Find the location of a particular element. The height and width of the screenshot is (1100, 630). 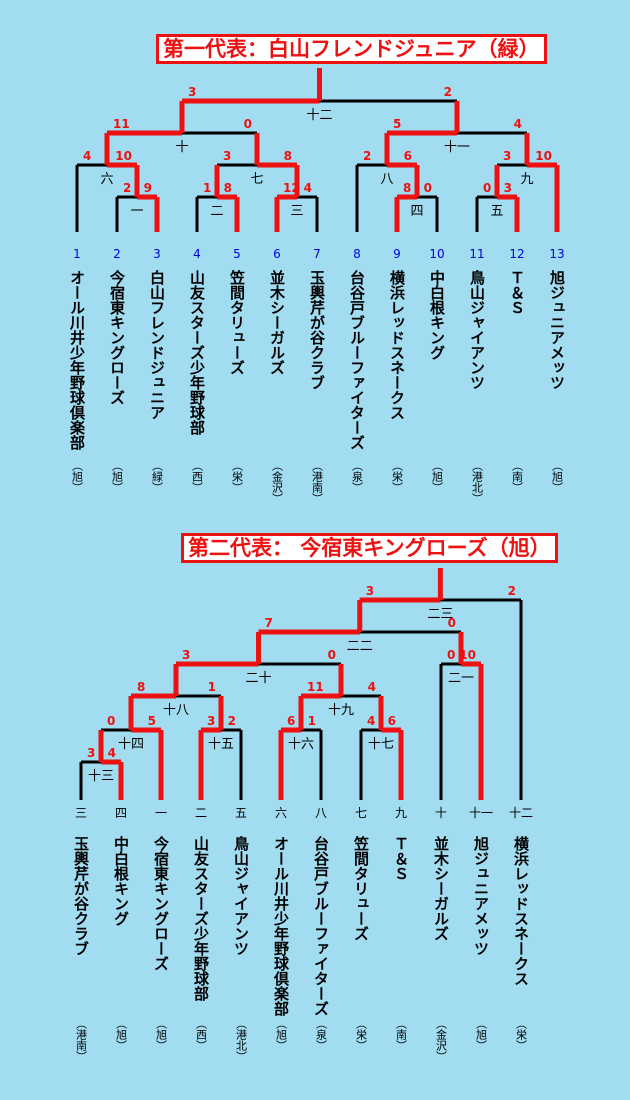

b1-team-seed-5: 6 is located at coordinates (277, 254).